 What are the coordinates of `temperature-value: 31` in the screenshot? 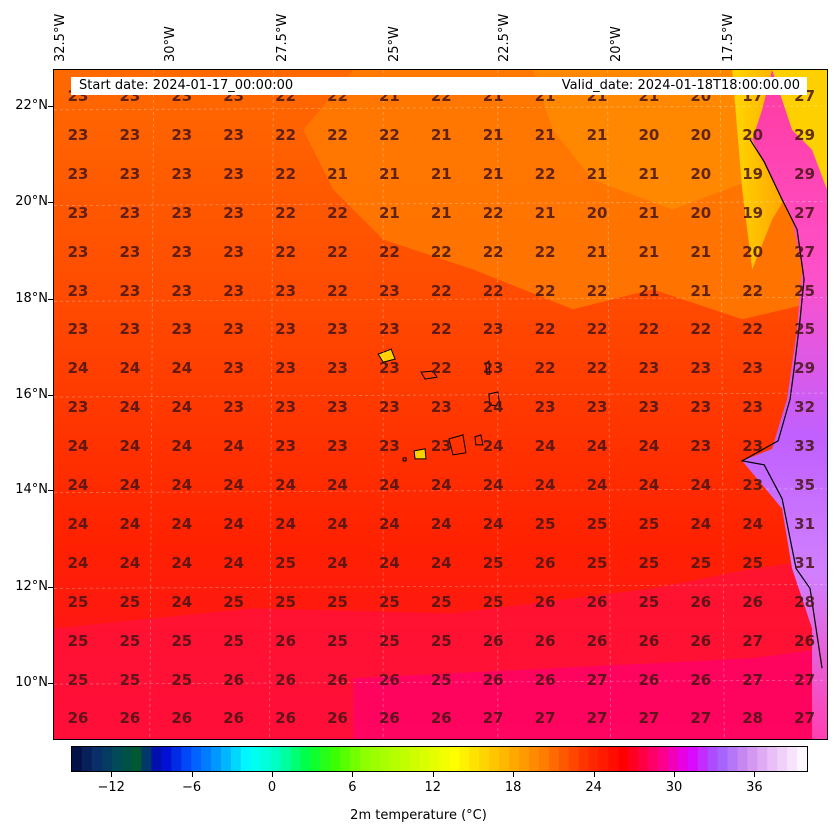 It's located at (805, 562).